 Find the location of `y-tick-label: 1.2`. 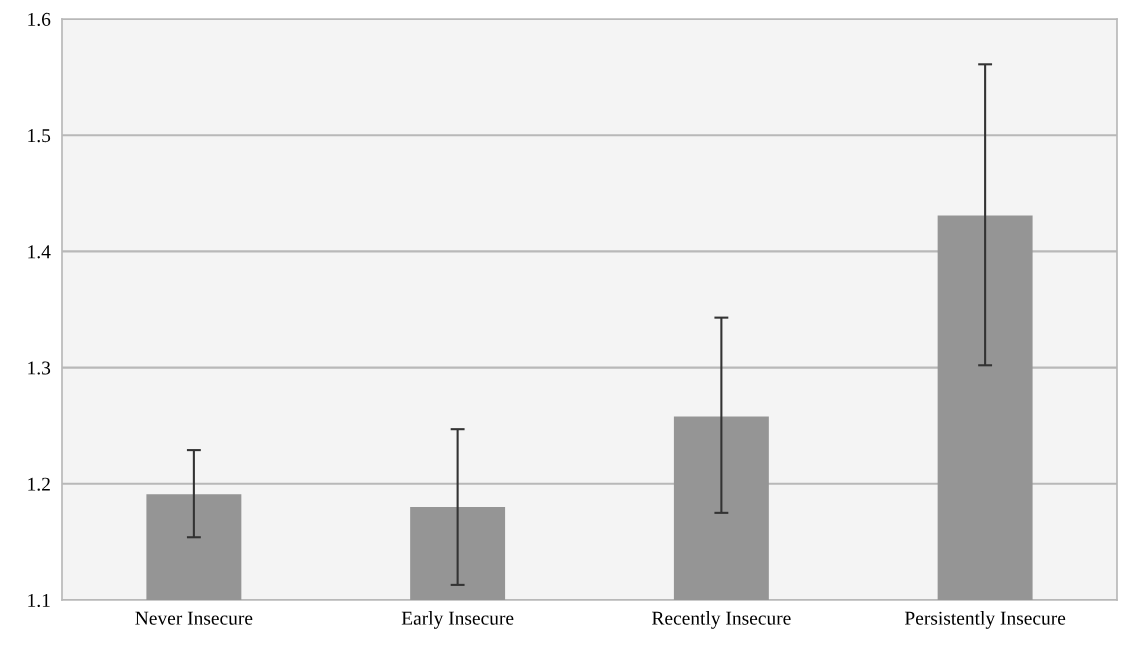

y-tick-label: 1.2 is located at coordinates (39, 484).